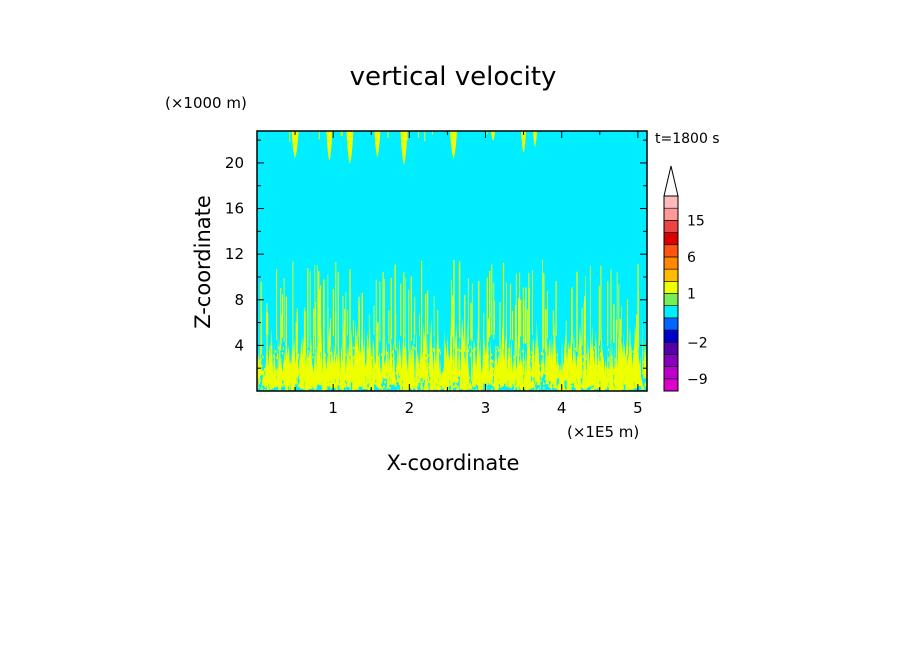 Image resolution: width=904 pixels, height=654 pixels. Describe the element at coordinates (638, 408) in the screenshot. I see `x-tick-label: 5` at that location.